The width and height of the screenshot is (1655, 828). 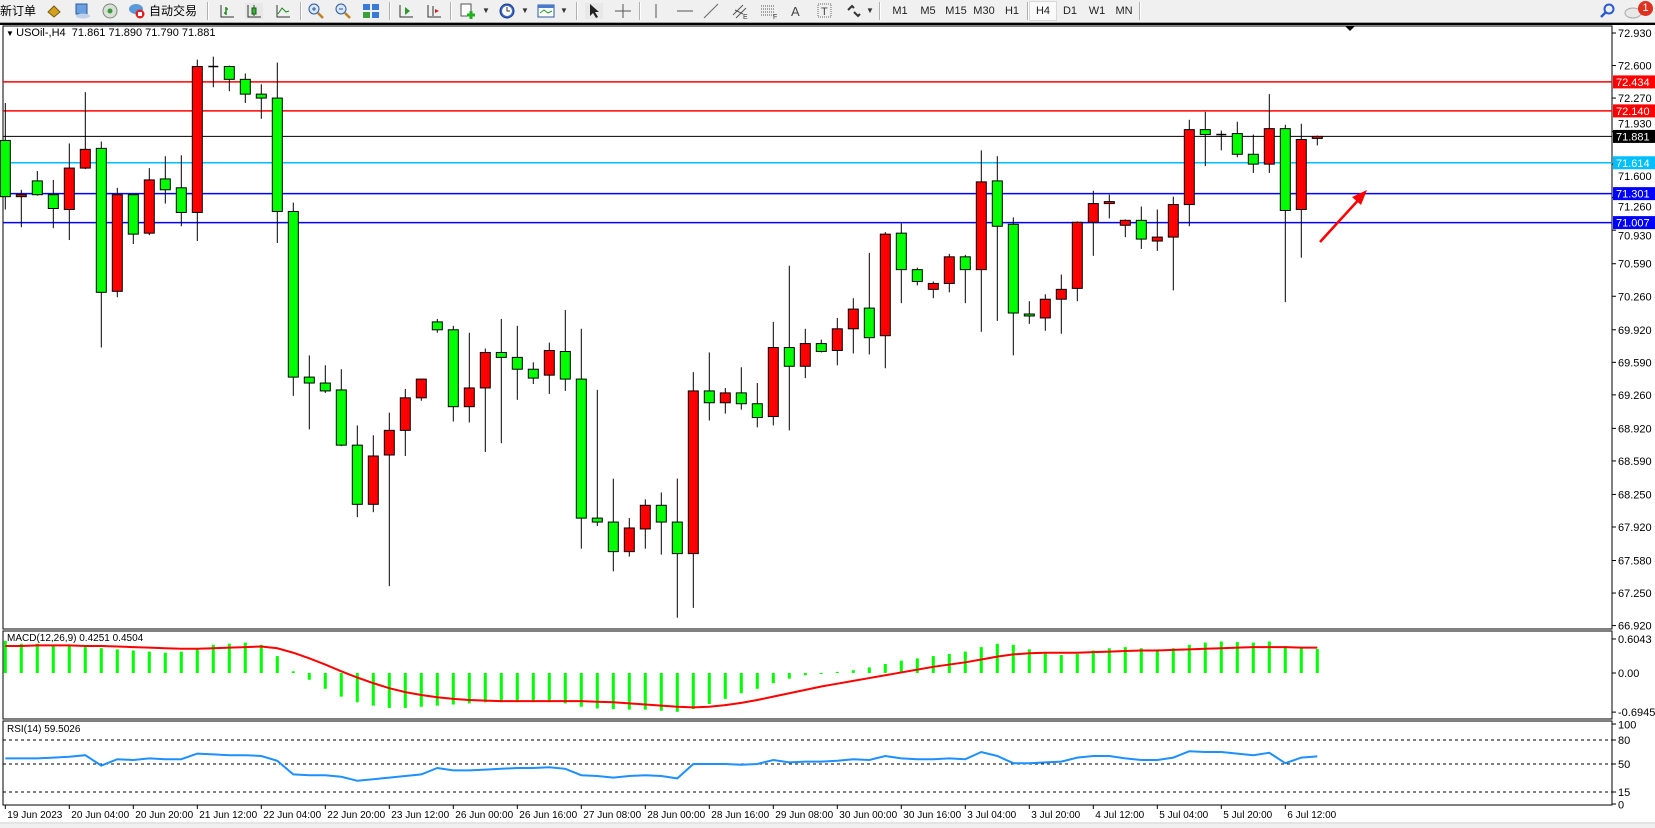 What do you see at coordinates (172, 11) in the screenshot?
I see `auto-trading-button: 自动交易` at bounding box center [172, 11].